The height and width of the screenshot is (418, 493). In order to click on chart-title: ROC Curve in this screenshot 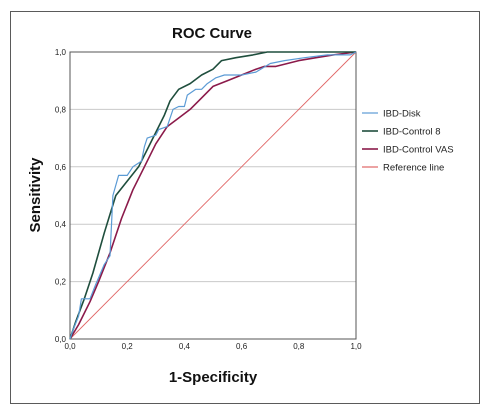, I will do `click(212, 33)`.